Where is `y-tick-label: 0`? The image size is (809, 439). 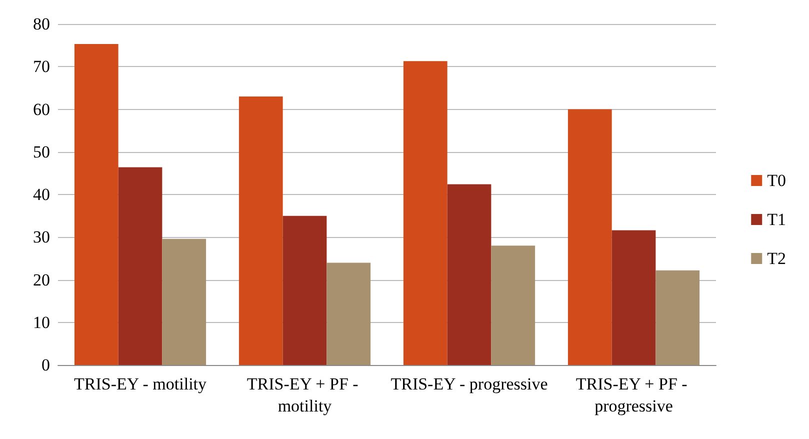
y-tick-label: 0 is located at coordinates (46, 365).